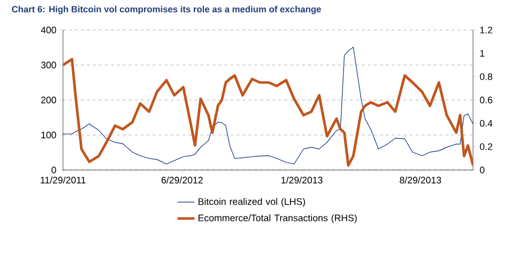 The image size is (516, 267). What do you see at coordinates (482, 53) in the screenshot?
I see `y2-tick-label: 1` at bounding box center [482, 53].